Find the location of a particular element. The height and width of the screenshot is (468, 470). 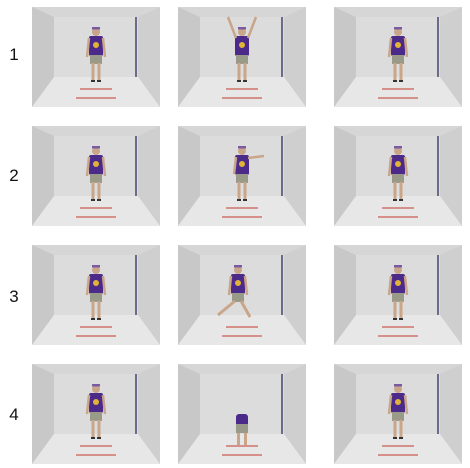

photo-frame-r1-c1 is located at coordinates (96, 57).